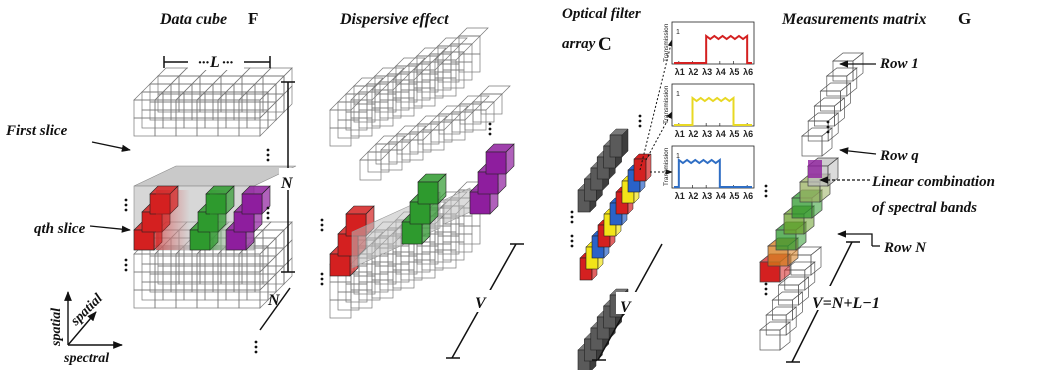 Image resolution: width=1048 pixels, height=370 pixels. Describe the element at coordinates (287, 183) in the screenshot. I see `N-label: N` at that location.